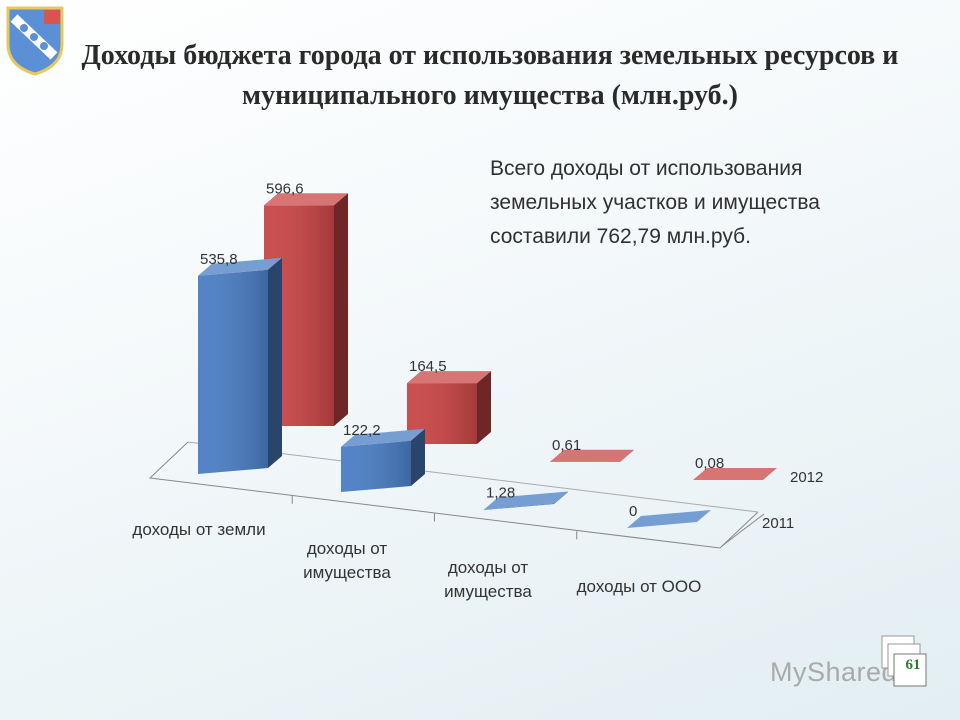 The width and height of the screenshot is (960, 720). Describe the element at coordinates (362, 430) in the screenshot. I see `bar-2011-1-value-label: 122,2` at that location.